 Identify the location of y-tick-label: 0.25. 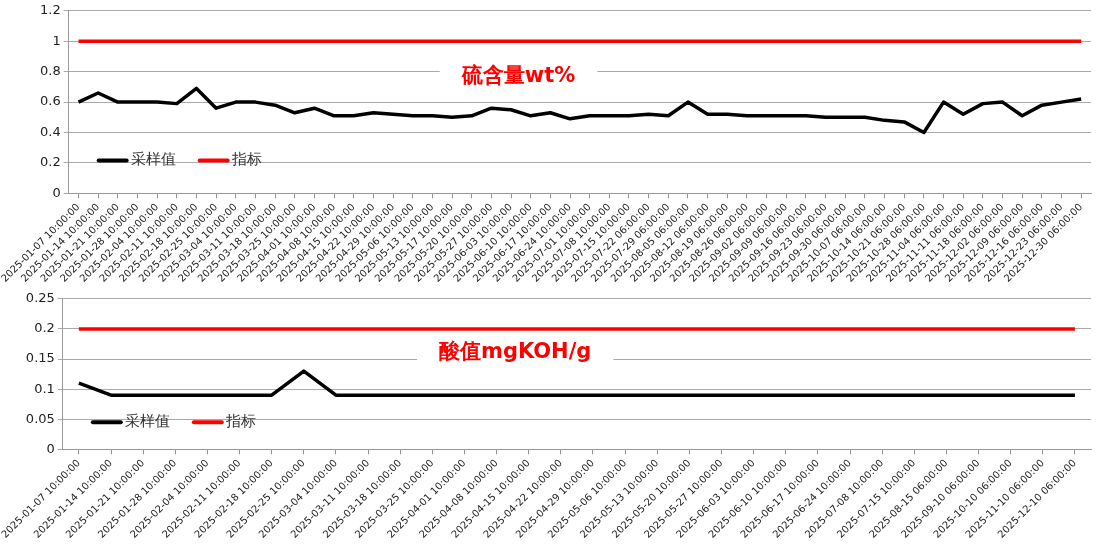
(40, 298).